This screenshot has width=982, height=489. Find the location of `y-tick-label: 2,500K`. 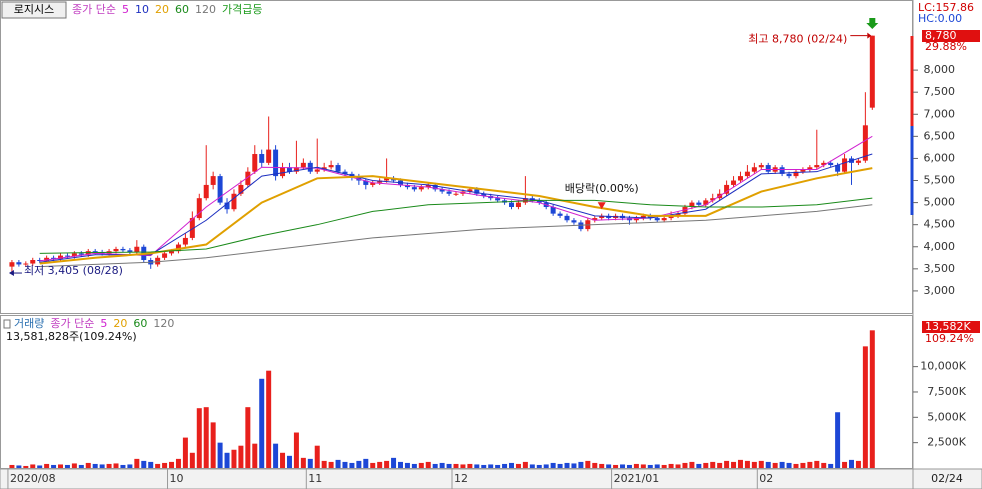

y-tick-label: 2,500K is located at coordinates (946, 442).